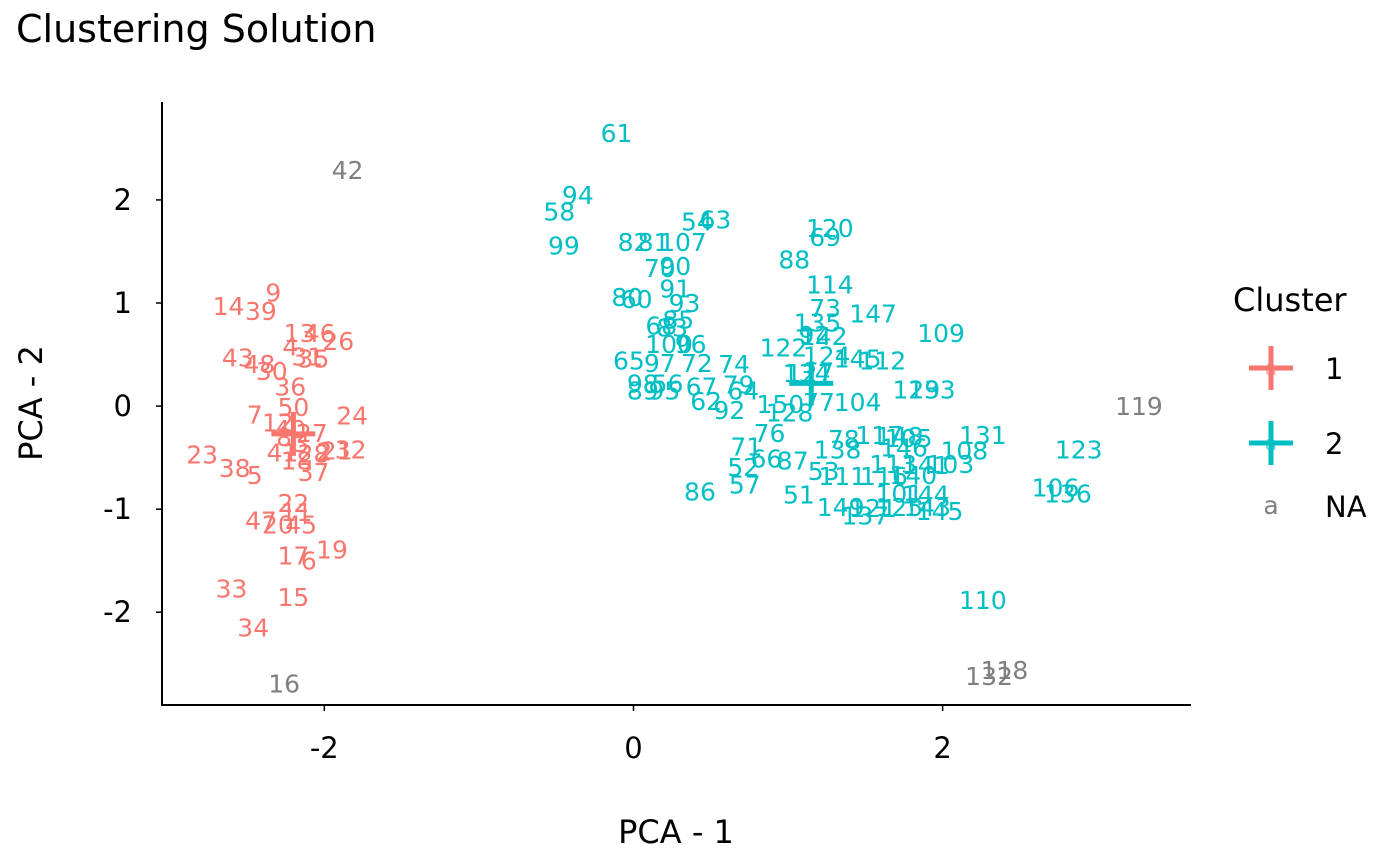  What do you see at coordinates (743, 467) in the screenshot?
I see `point-label: 52` at bounding box center [743, 467].